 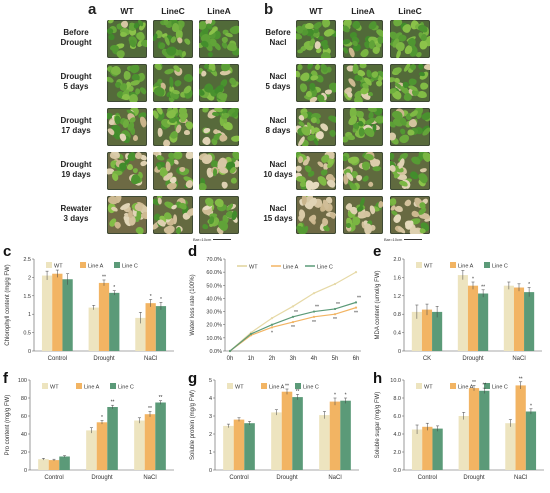 I want to click on y-tick-label: 2, so click(x=29, y=278).